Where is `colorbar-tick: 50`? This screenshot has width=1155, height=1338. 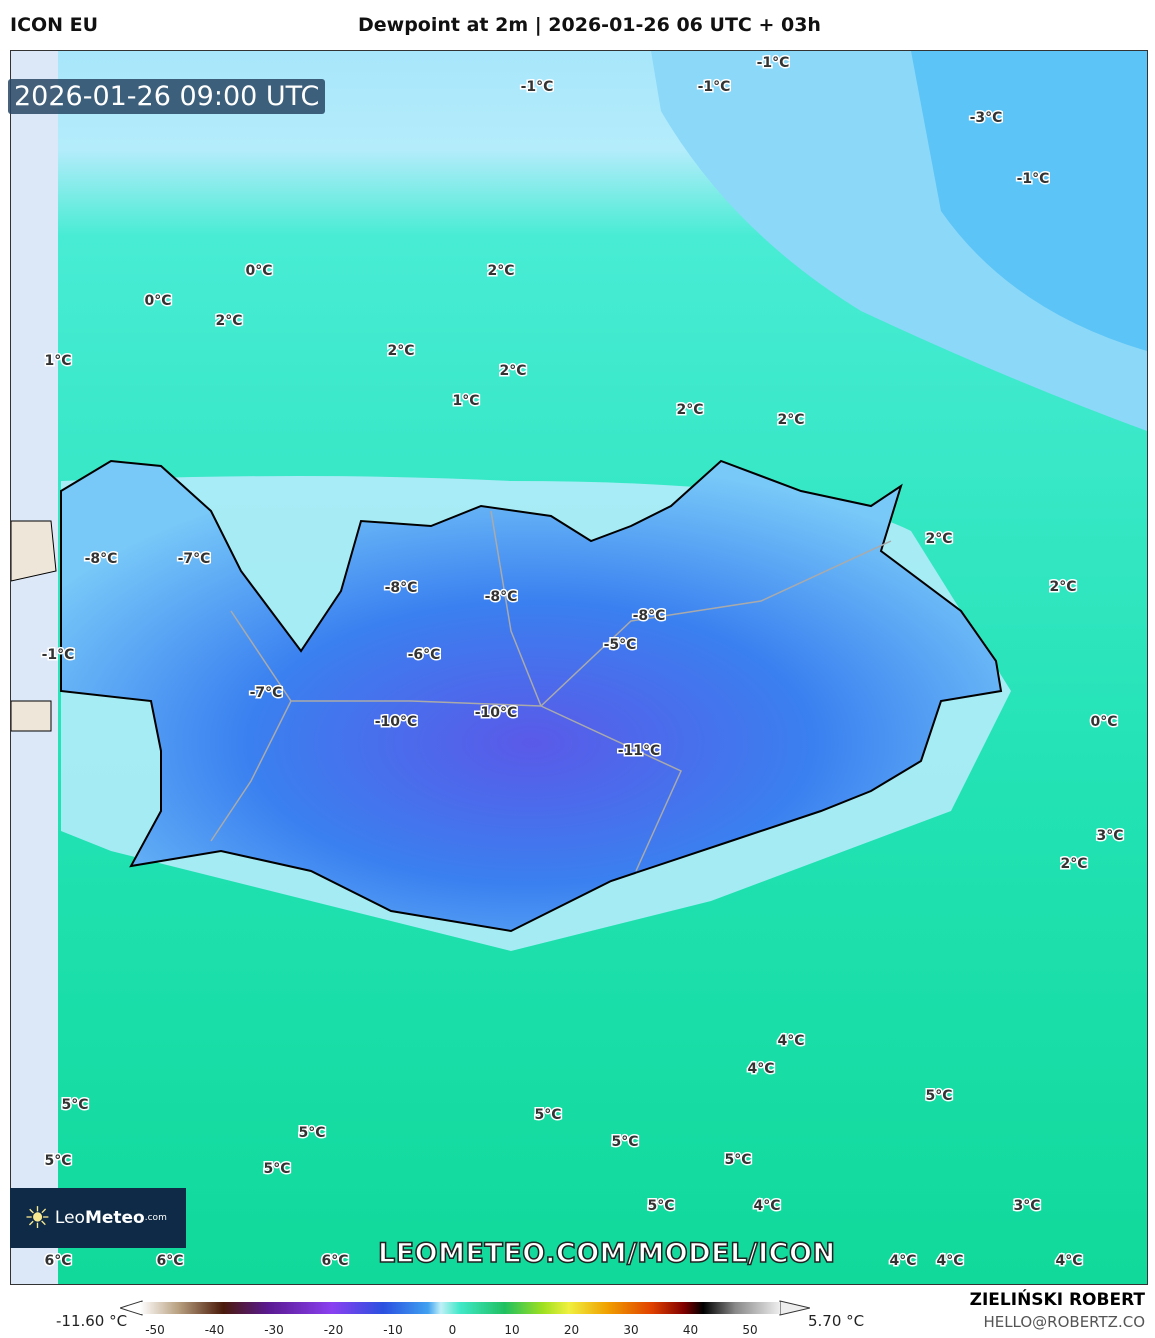 colorbar-tick: 50 is located at coordinates (750, 1330).